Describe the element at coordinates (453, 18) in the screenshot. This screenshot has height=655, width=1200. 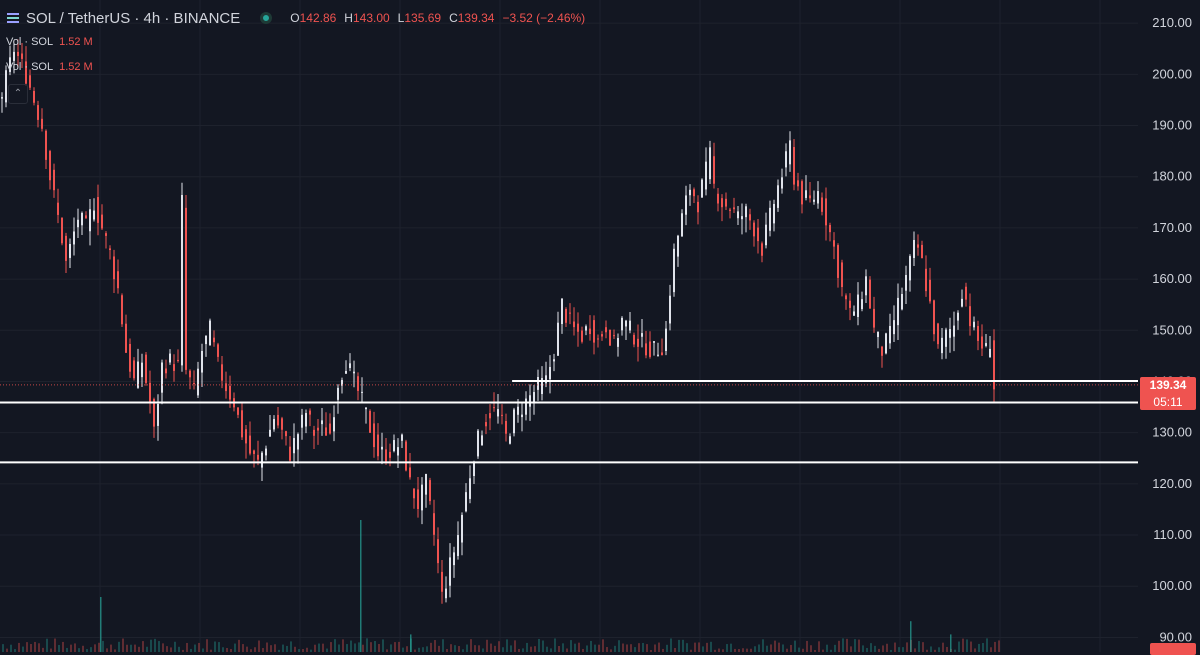
I see `close-label: C` at that location.